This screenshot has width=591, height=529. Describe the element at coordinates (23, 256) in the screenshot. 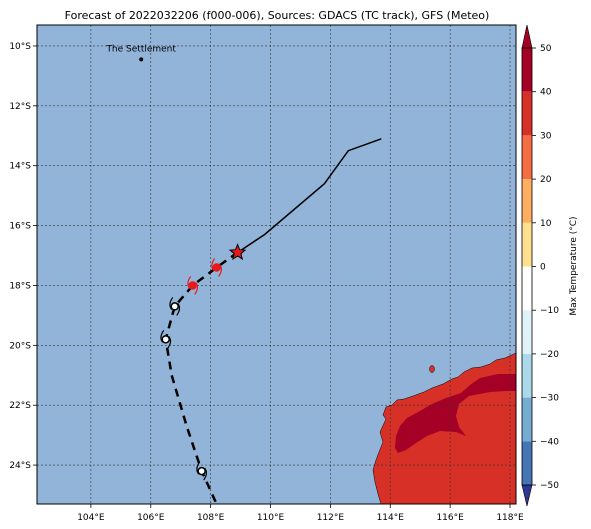

I see `latitude-axis: 10°S 12°S 14°S 16°S 18°S 20°S 22°S 24°S` at that location.